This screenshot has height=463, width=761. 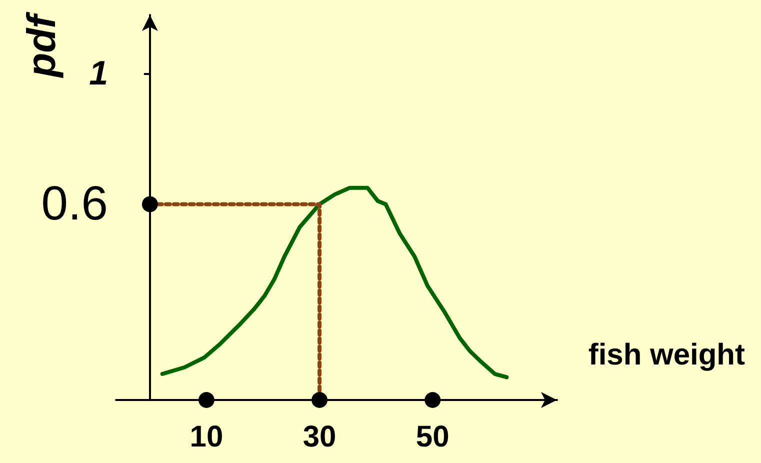 I want to click on x-tick-label: 30, so click(x=319, y=437).